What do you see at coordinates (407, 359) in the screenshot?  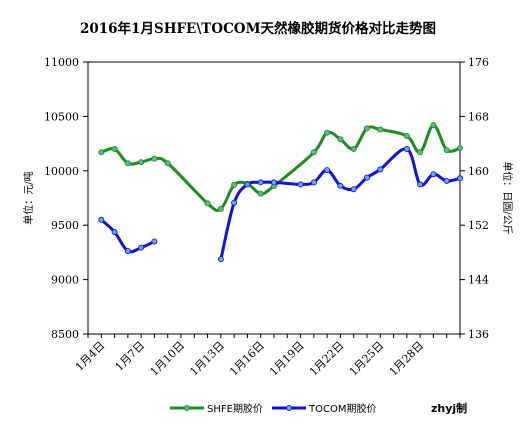 I see `x-tick-label: 1月28日` at bounding box center [407, 359].